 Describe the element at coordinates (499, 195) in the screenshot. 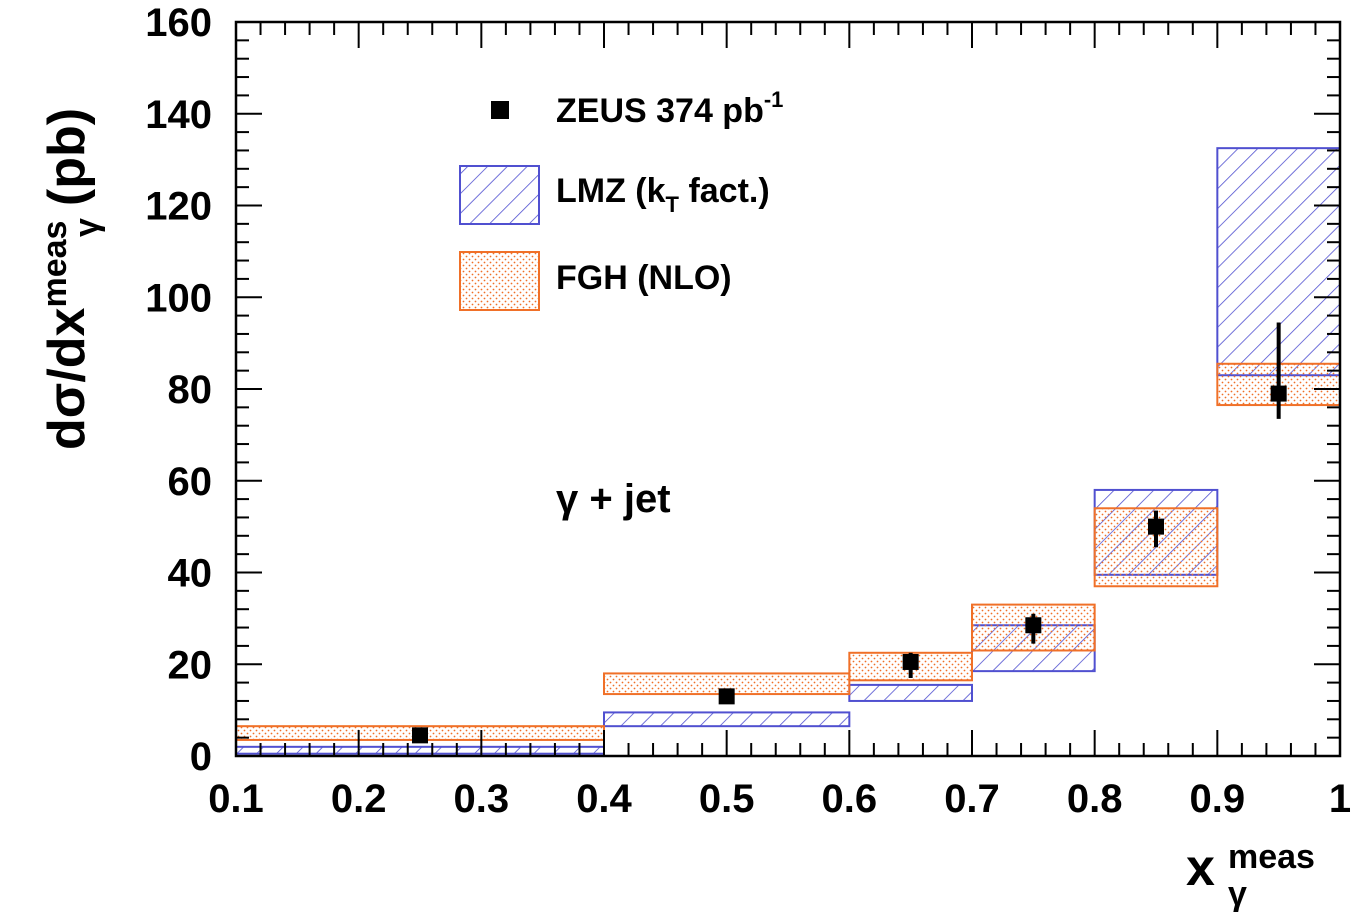

I see `legend-swatch-lmz` at that location.